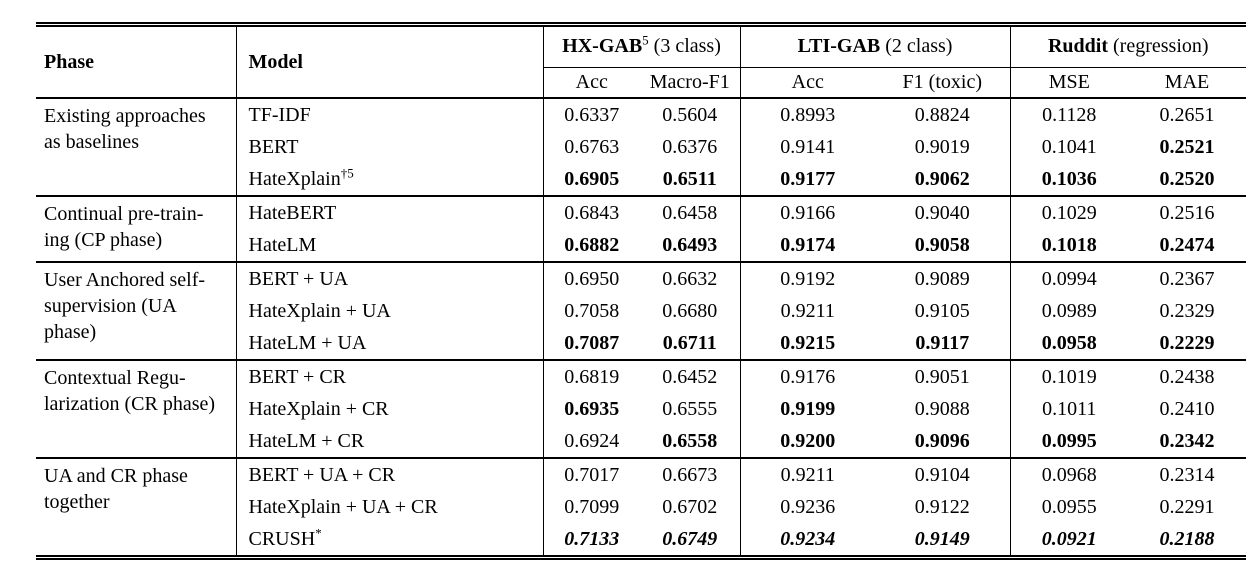 This screenshot has height=588, width=1256. I want to click on metric-value: 0.2520, so click(1187, 179).